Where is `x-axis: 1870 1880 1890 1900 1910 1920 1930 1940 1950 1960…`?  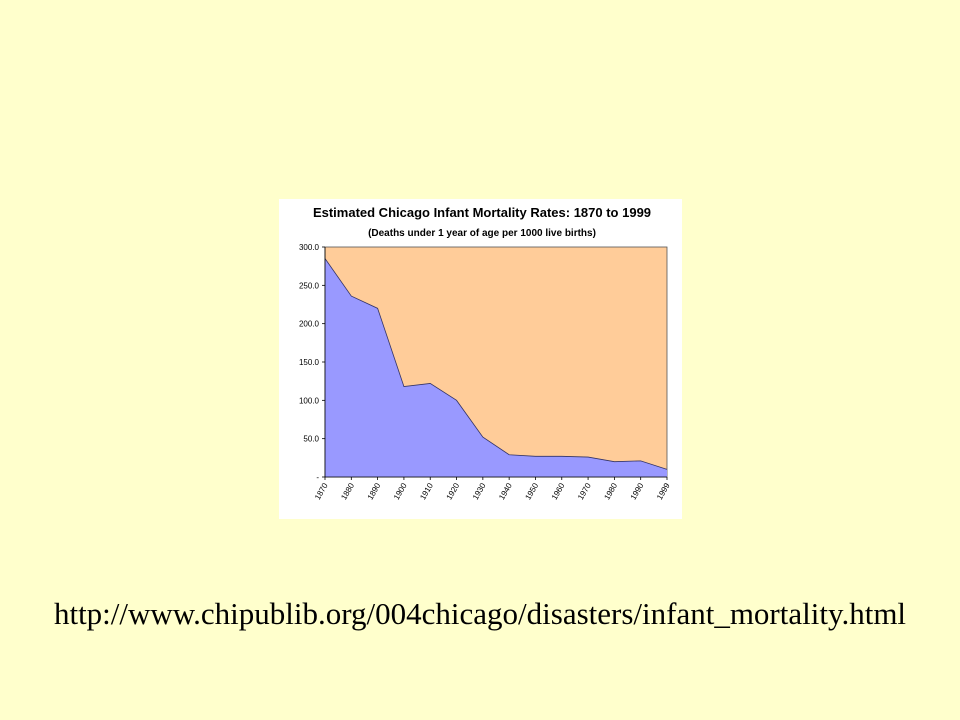 x-axis: 1870 1880 1890 1900 1910 1920 1930 1940 1950 1960… is located at coordinates (492, 488).